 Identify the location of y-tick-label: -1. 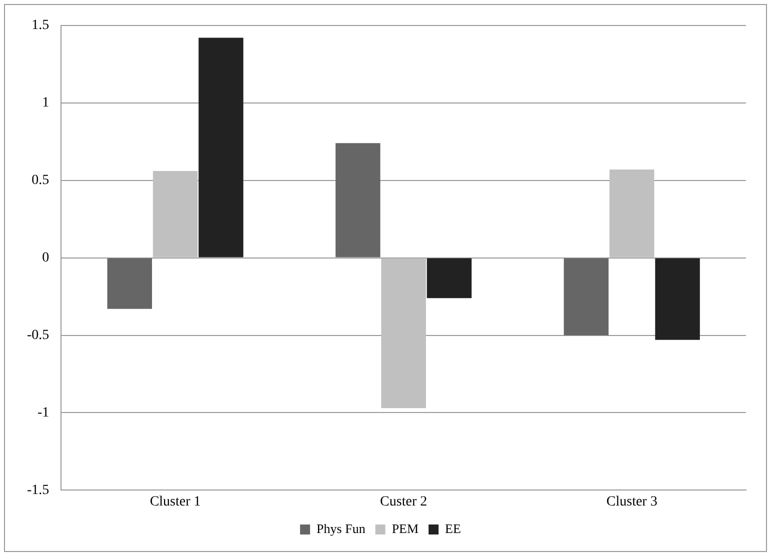
(43, 412).